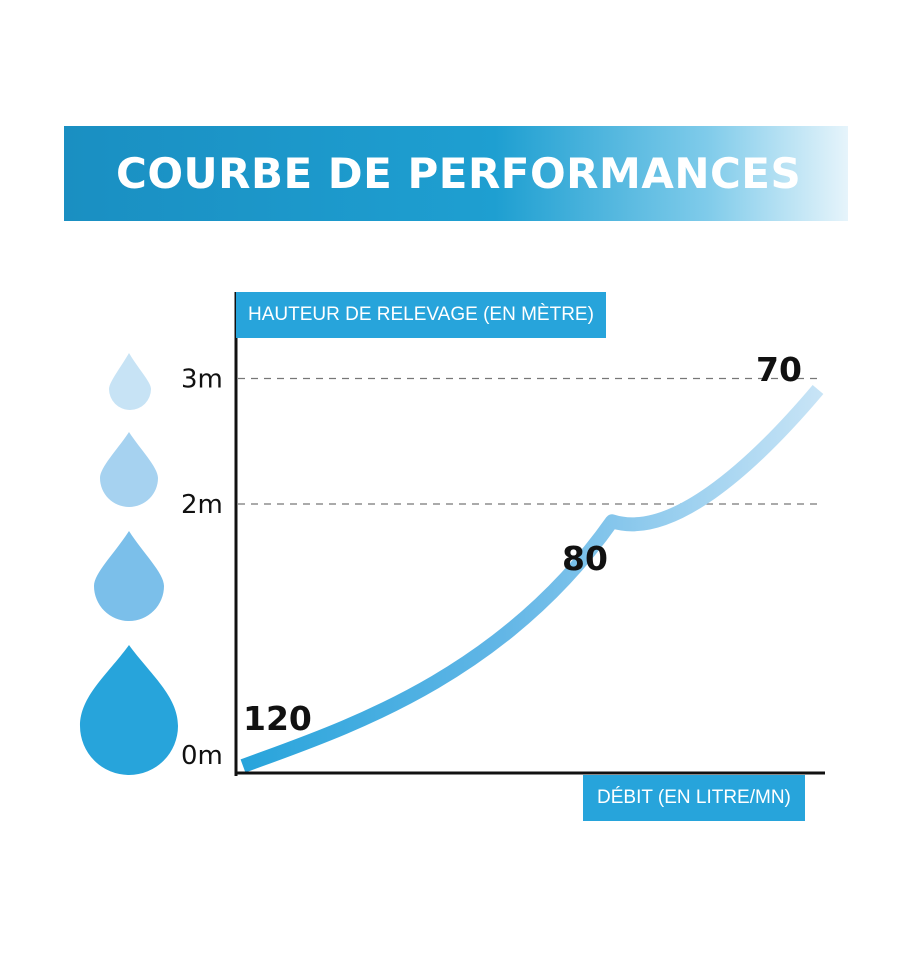 Image resolution: width=900 pixels, height=959 pixels. What do you see at coordinates (694, 798) in the screenshot?
I see `x-axis-label: DÉBIT (EN LITRE/MN)` at bounding box center [694, 798].